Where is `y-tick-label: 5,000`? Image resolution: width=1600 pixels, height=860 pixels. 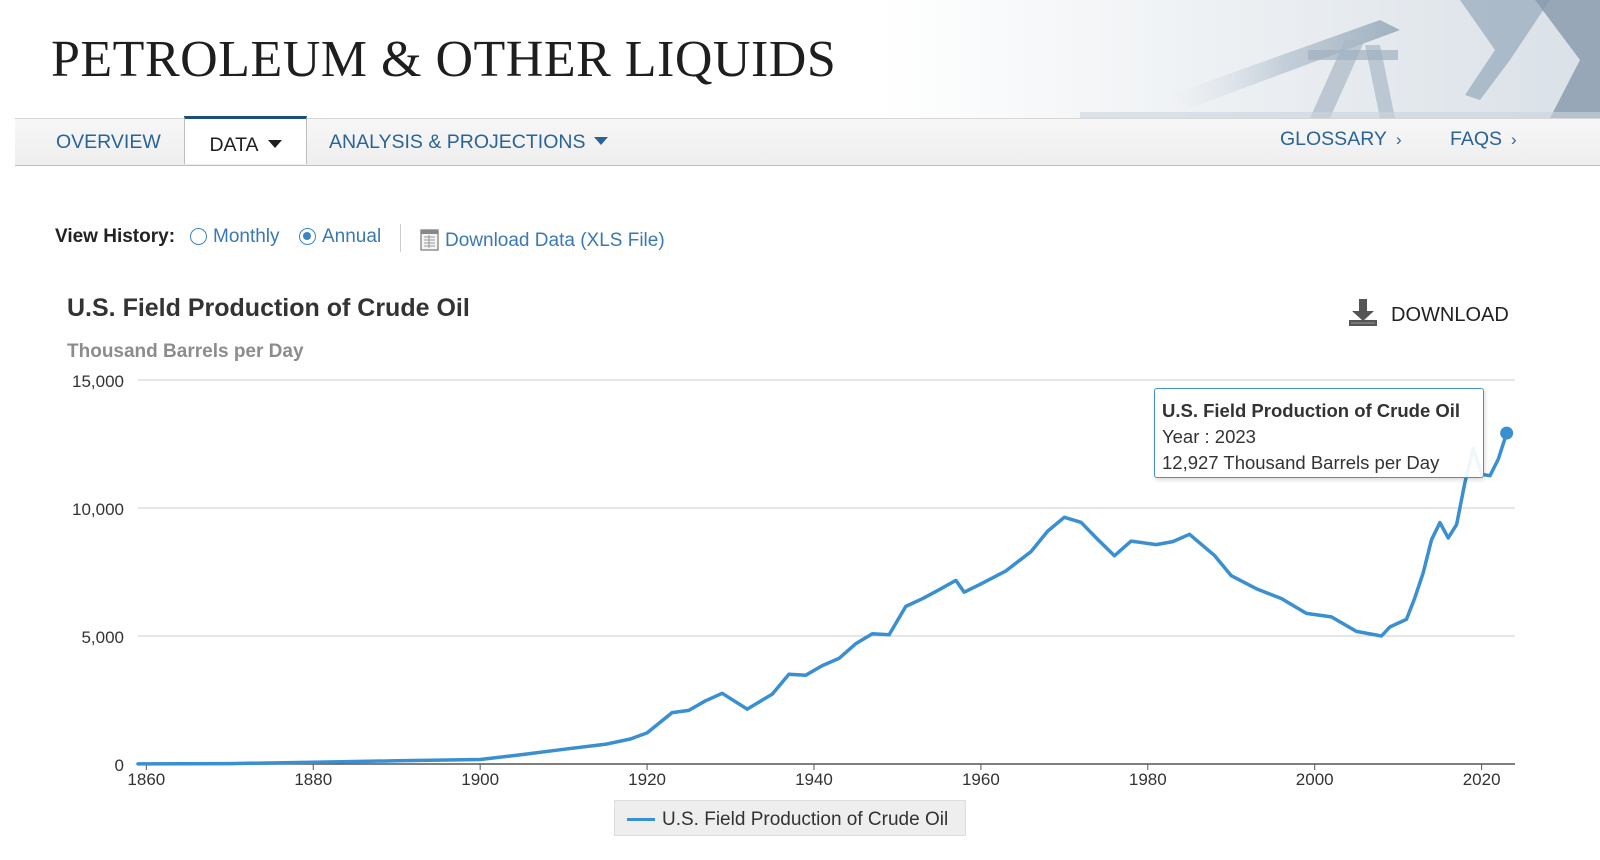
y-tick-label: 5,000 is located at coordinates (102, 637).